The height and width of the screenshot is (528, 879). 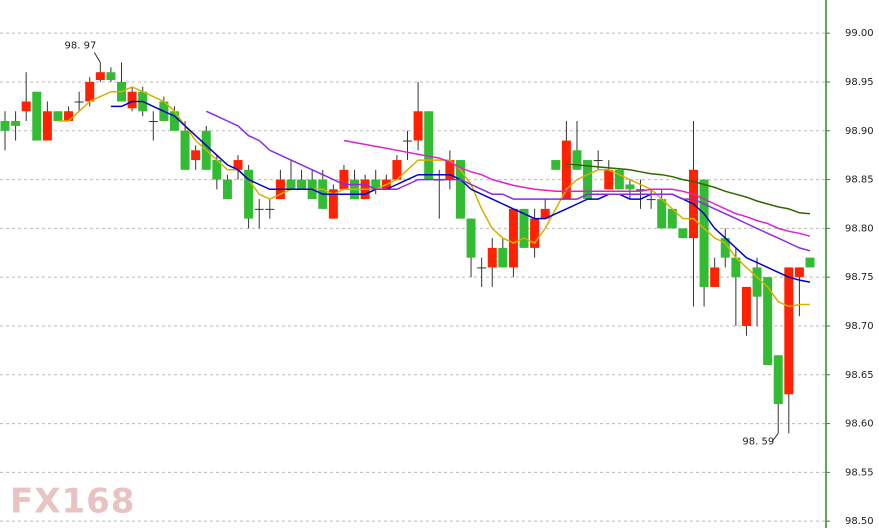 I want to click on watermark: FX168, so click(x=72, y=502).